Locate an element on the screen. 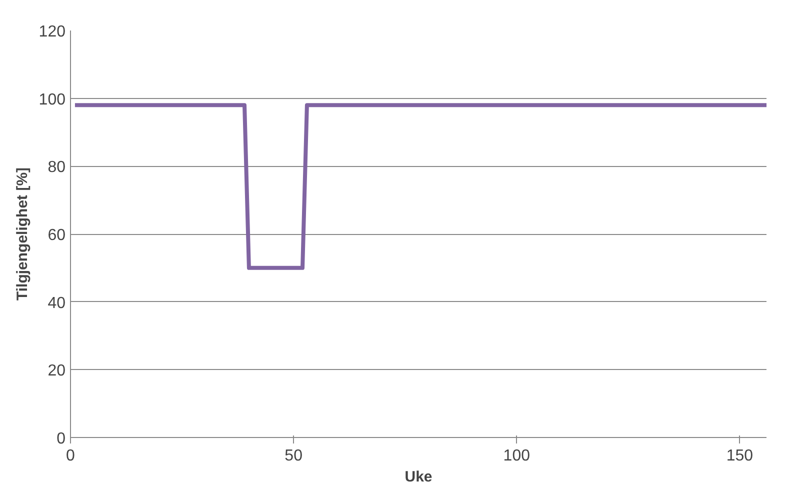 This screenshot has height=488, width=801. y-tick-label: 100 is located at coordinates (52, 99).